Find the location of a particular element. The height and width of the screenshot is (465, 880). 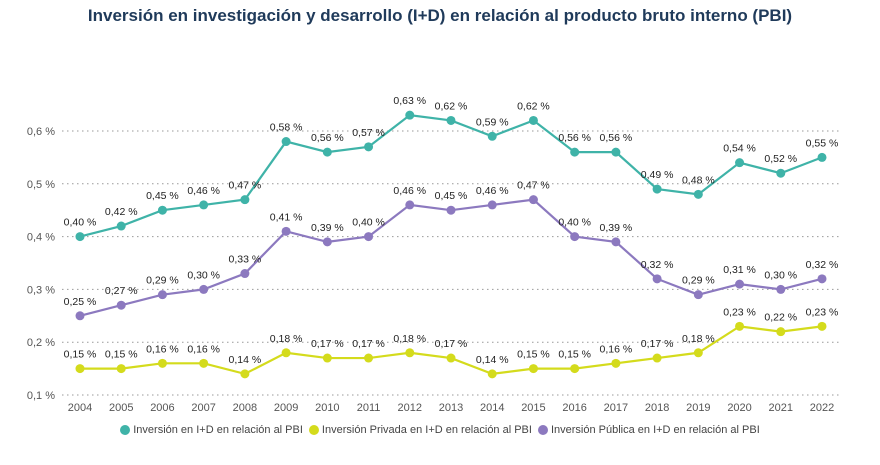

data-label: 0,63 % is located at coordinates (409, 101).